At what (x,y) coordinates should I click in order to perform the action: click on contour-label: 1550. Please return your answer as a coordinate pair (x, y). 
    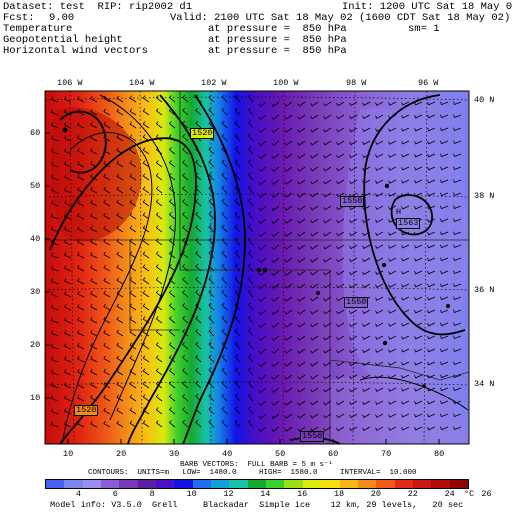
    Looking at the image, I should click on (352, 201).